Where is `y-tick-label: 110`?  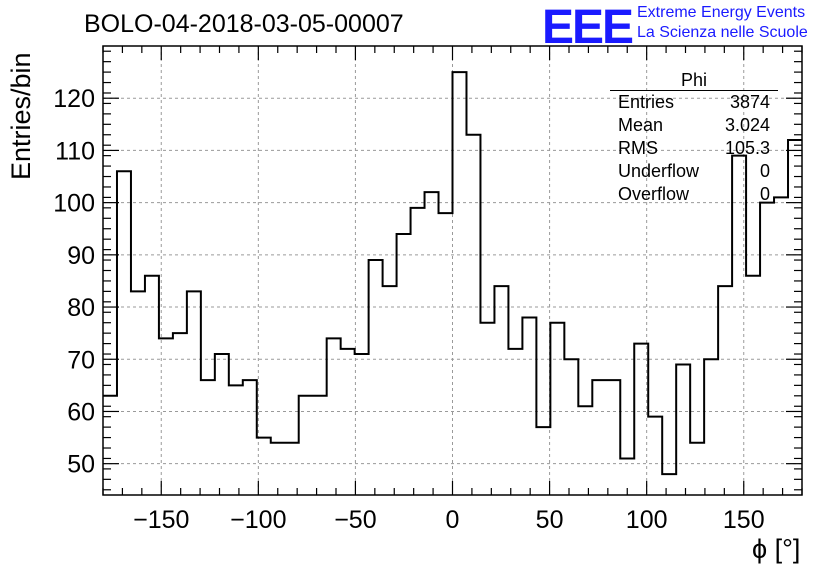 y-tick-label: 110 is located at coordinates (75, 151).